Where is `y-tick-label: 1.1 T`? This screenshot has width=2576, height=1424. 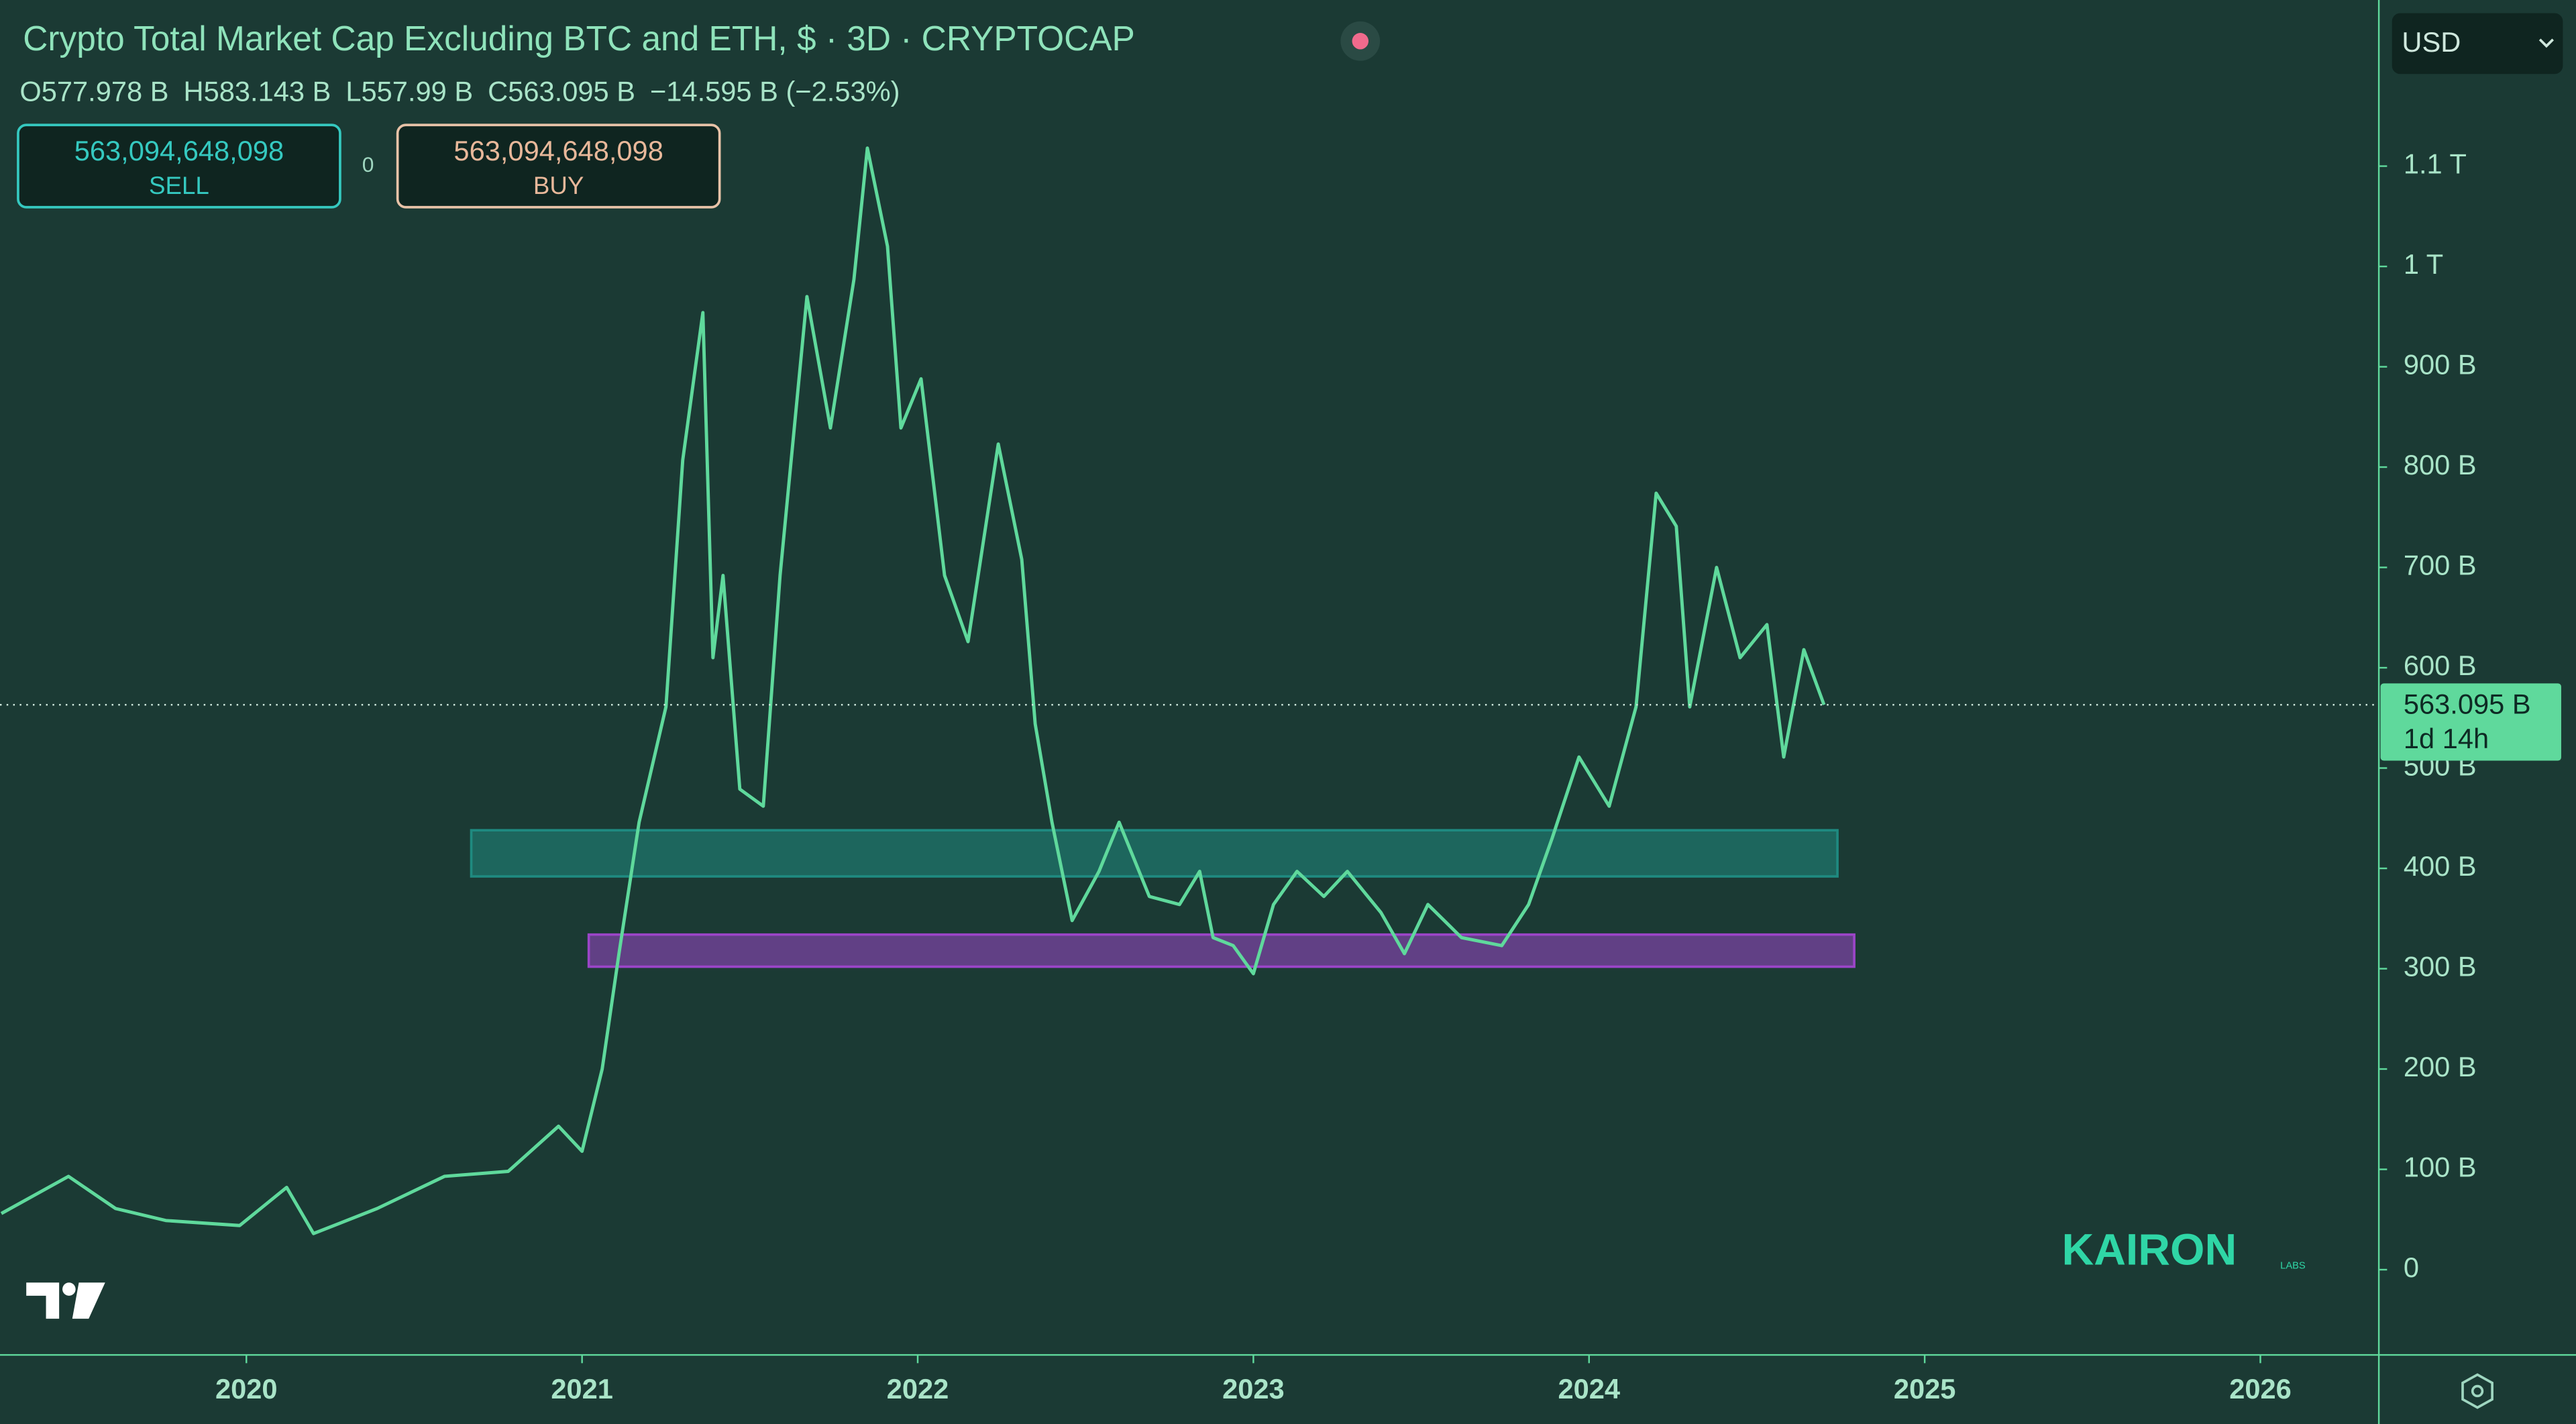
y-tick-label: 1.1 T is located at coordinates (2435, 164).